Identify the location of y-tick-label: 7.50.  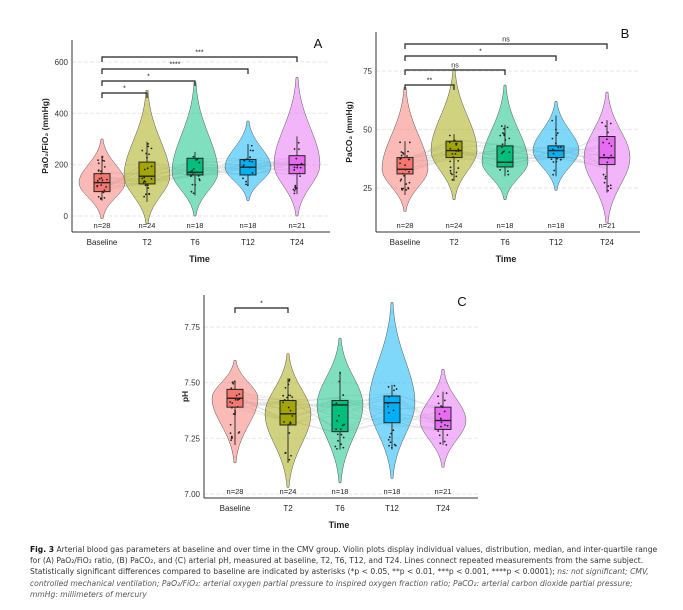
(192, 383).